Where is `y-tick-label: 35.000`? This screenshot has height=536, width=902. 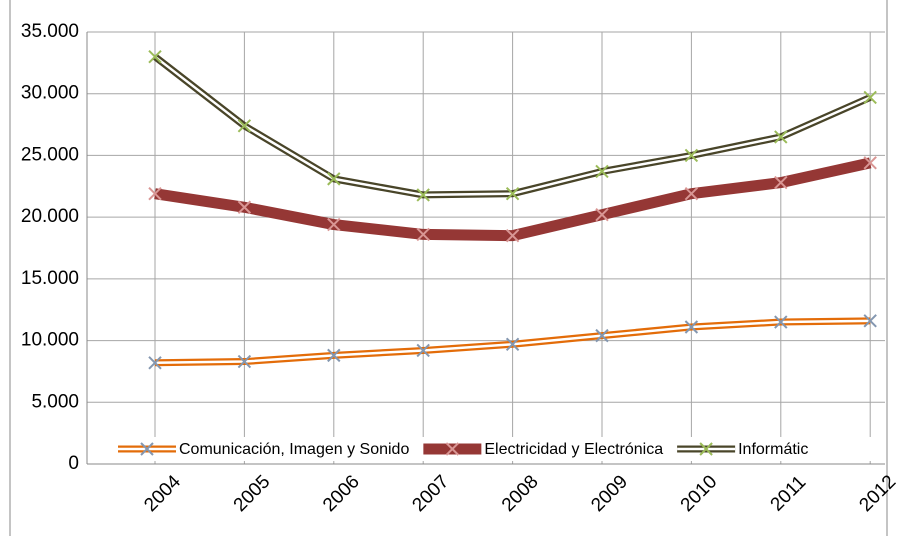 y-tick-label: 35.000 is located at coordinates (50, 31).